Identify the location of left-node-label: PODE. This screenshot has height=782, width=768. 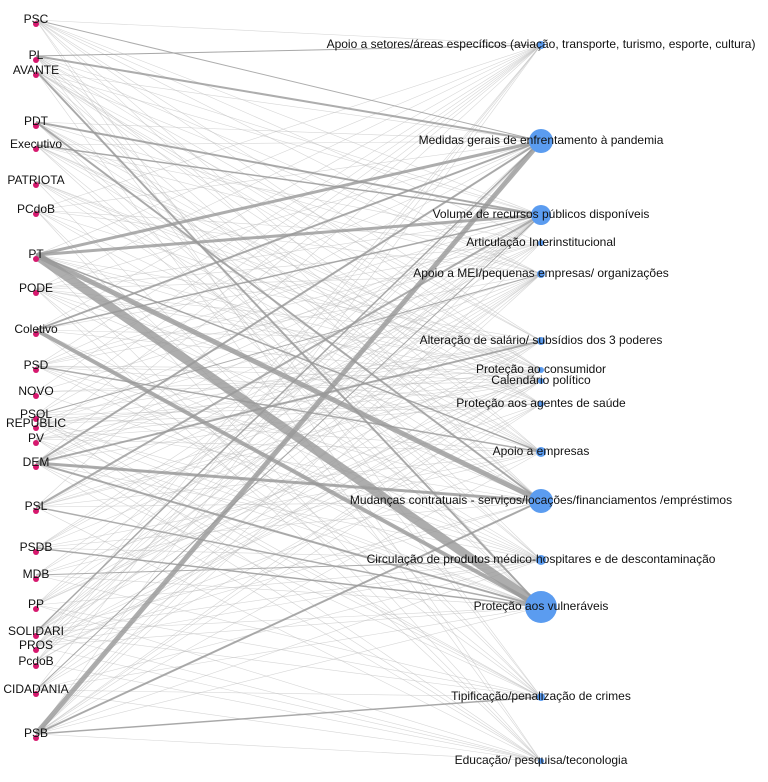
(36, 288).